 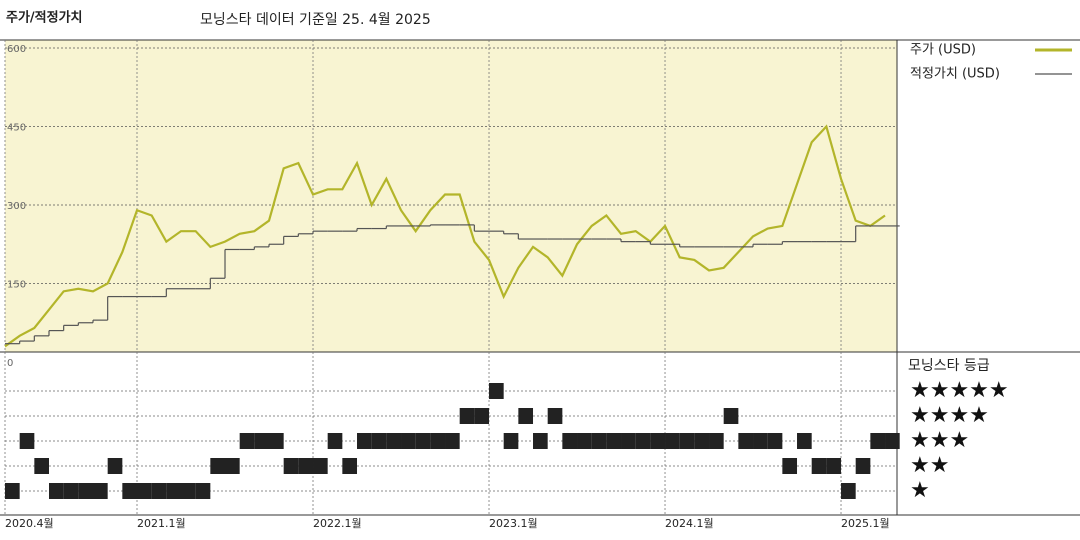 I want to click on y-tick-label: 0, so click(x=10, y=363).